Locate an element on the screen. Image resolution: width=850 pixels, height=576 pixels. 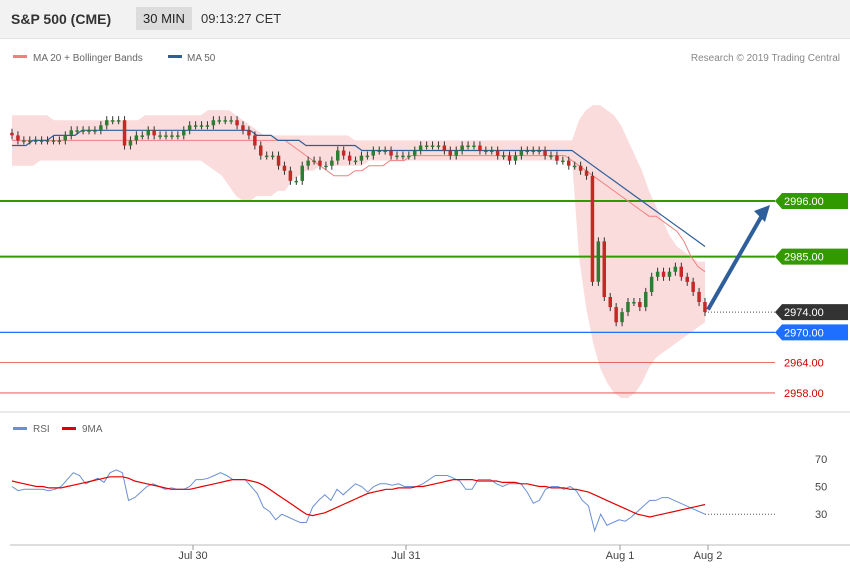
ma20-legend-label: MA 20 + Bollinger Bands is located at coordinates (88, 58).